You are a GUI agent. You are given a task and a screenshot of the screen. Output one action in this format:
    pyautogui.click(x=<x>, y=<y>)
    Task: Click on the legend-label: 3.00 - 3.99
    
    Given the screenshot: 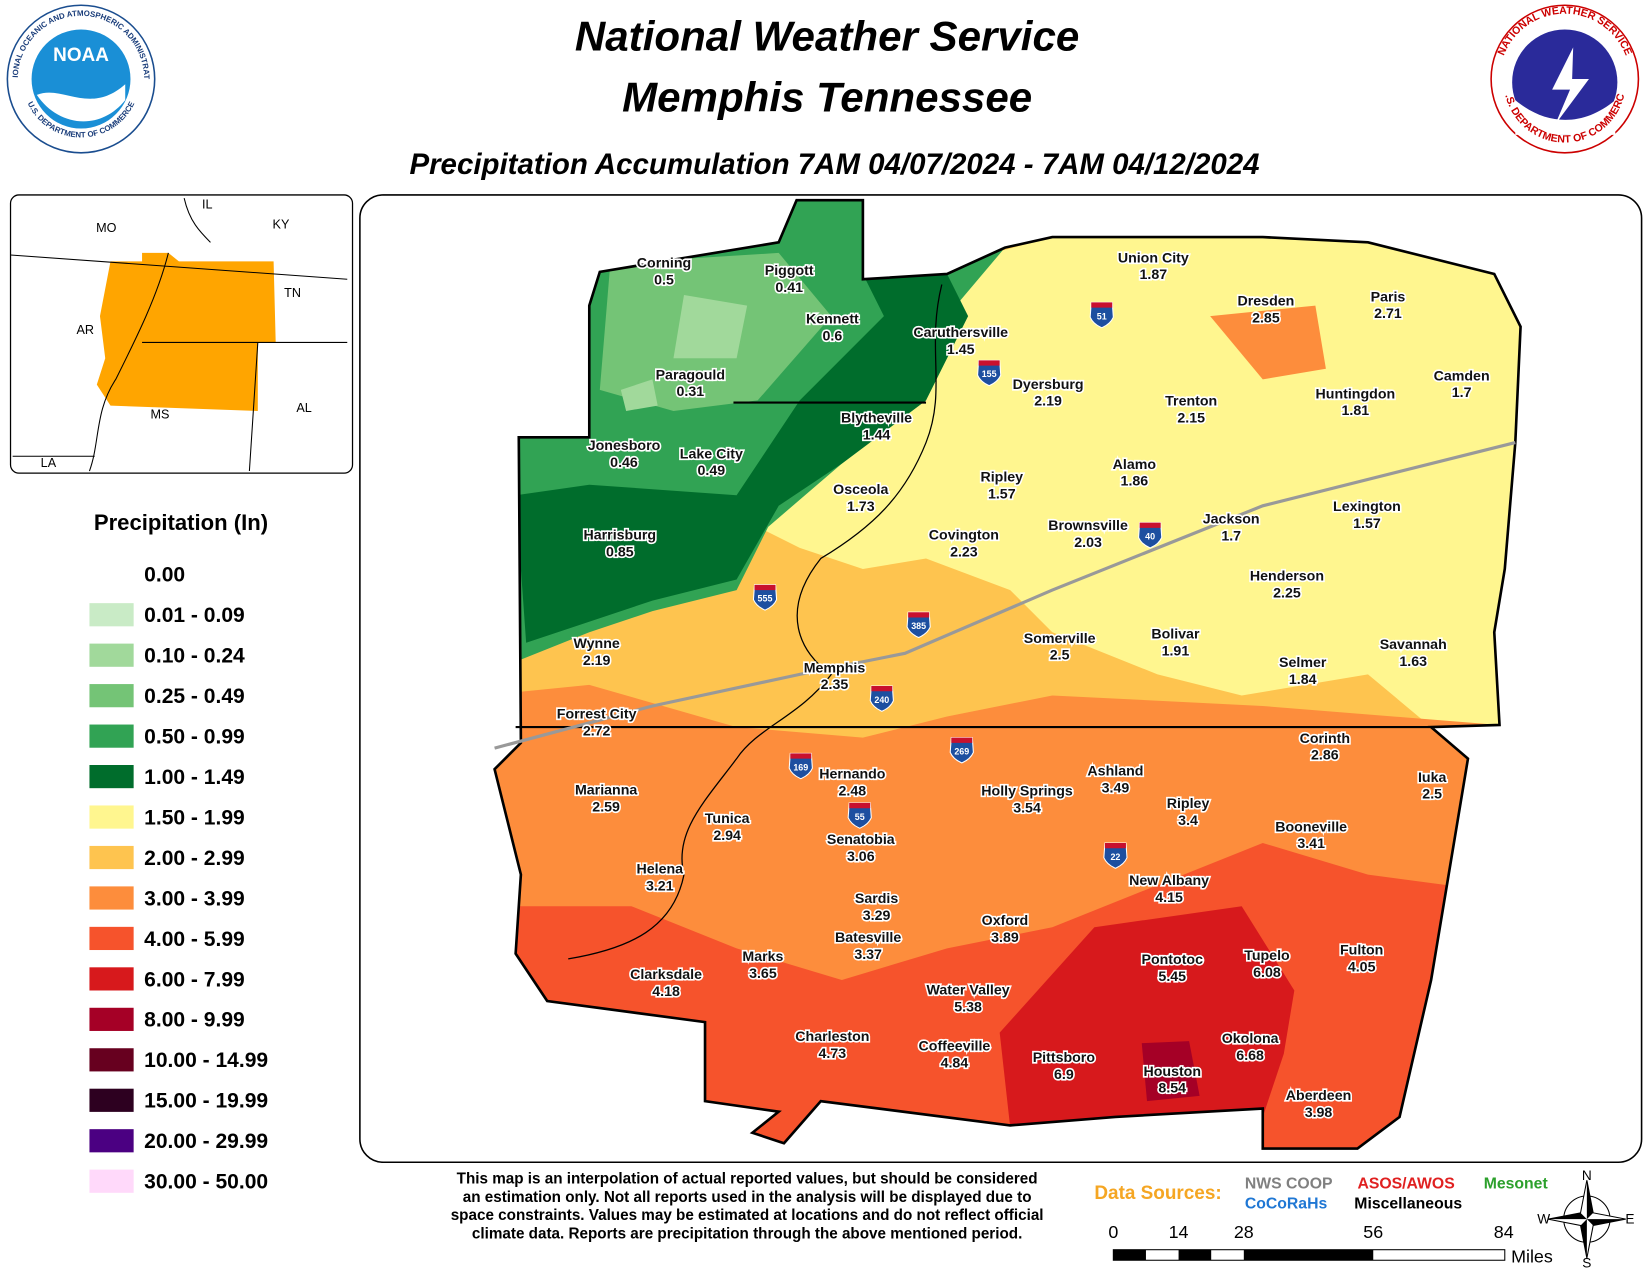 What is the action you would take?
    pyautogui.click(x=194, y=898)
    